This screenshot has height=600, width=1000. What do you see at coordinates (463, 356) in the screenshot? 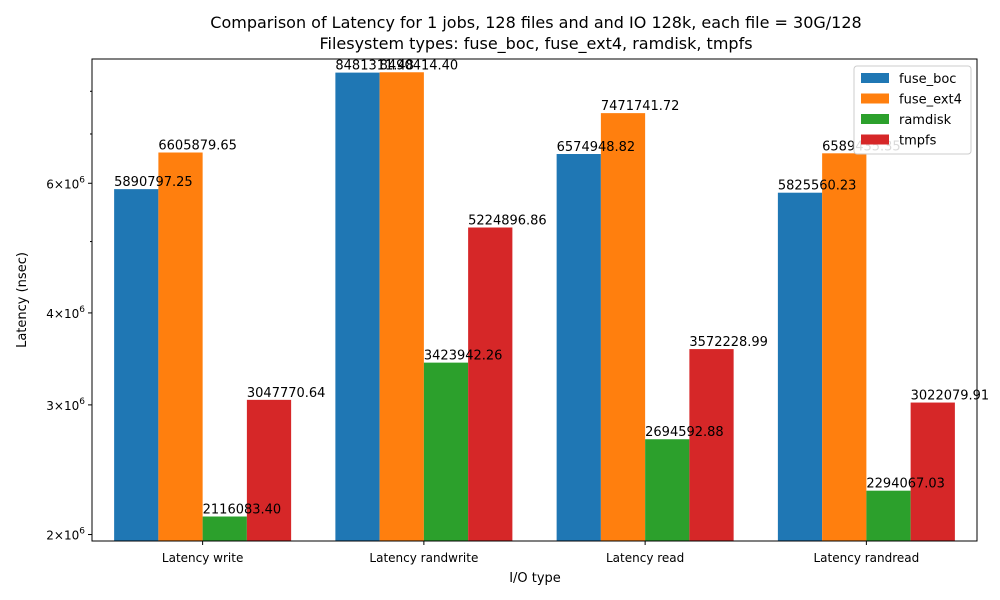
I see `data-label: 3423942.26` at bounding box center [463, 356].